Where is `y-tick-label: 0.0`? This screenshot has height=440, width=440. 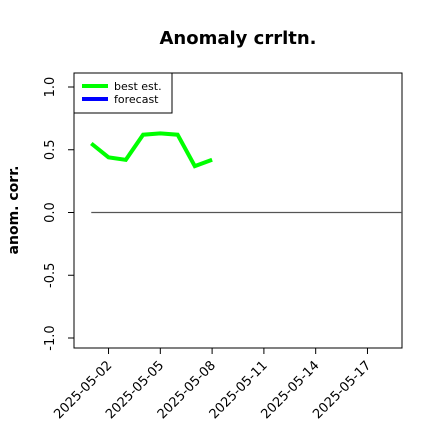 y-tick-label: 0.0 is located at coordinates (50, 212).